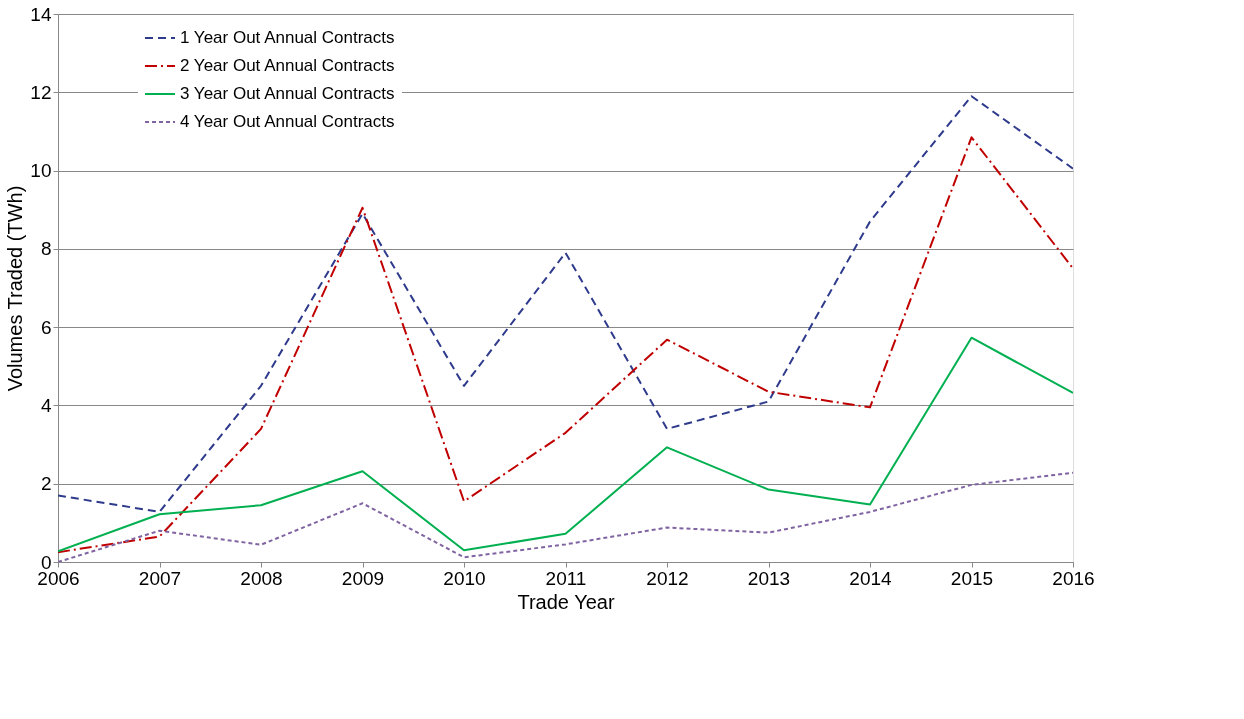 Image resolution: width=1244 pixels, height=719 pixels. I want to click on y-tick-label: 12, so click(41, 92).